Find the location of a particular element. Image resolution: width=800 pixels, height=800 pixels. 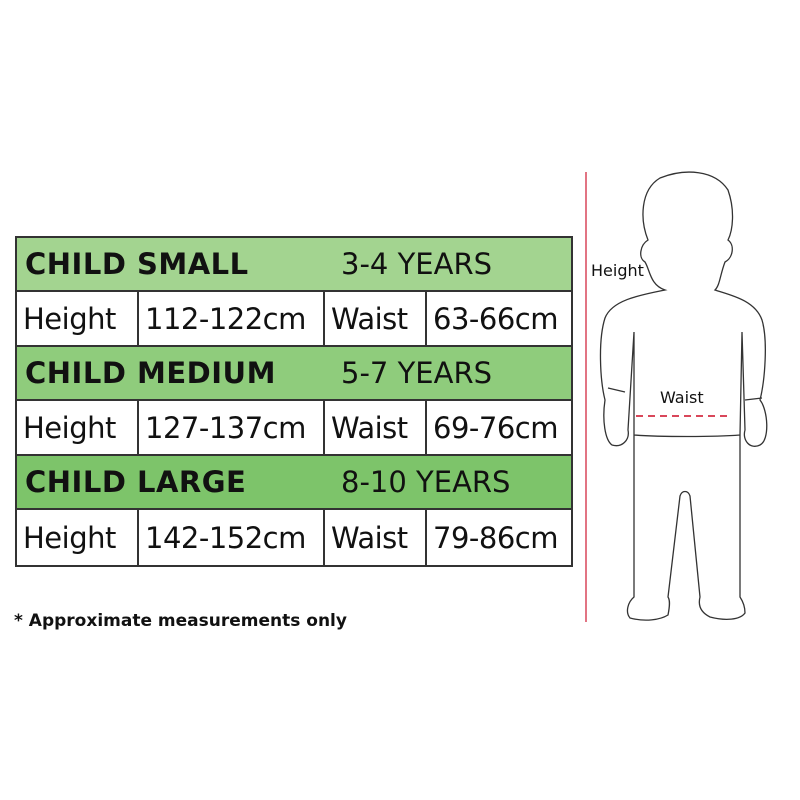

size-name: CHILD MEDIUM is located at coordinates (150, 373).